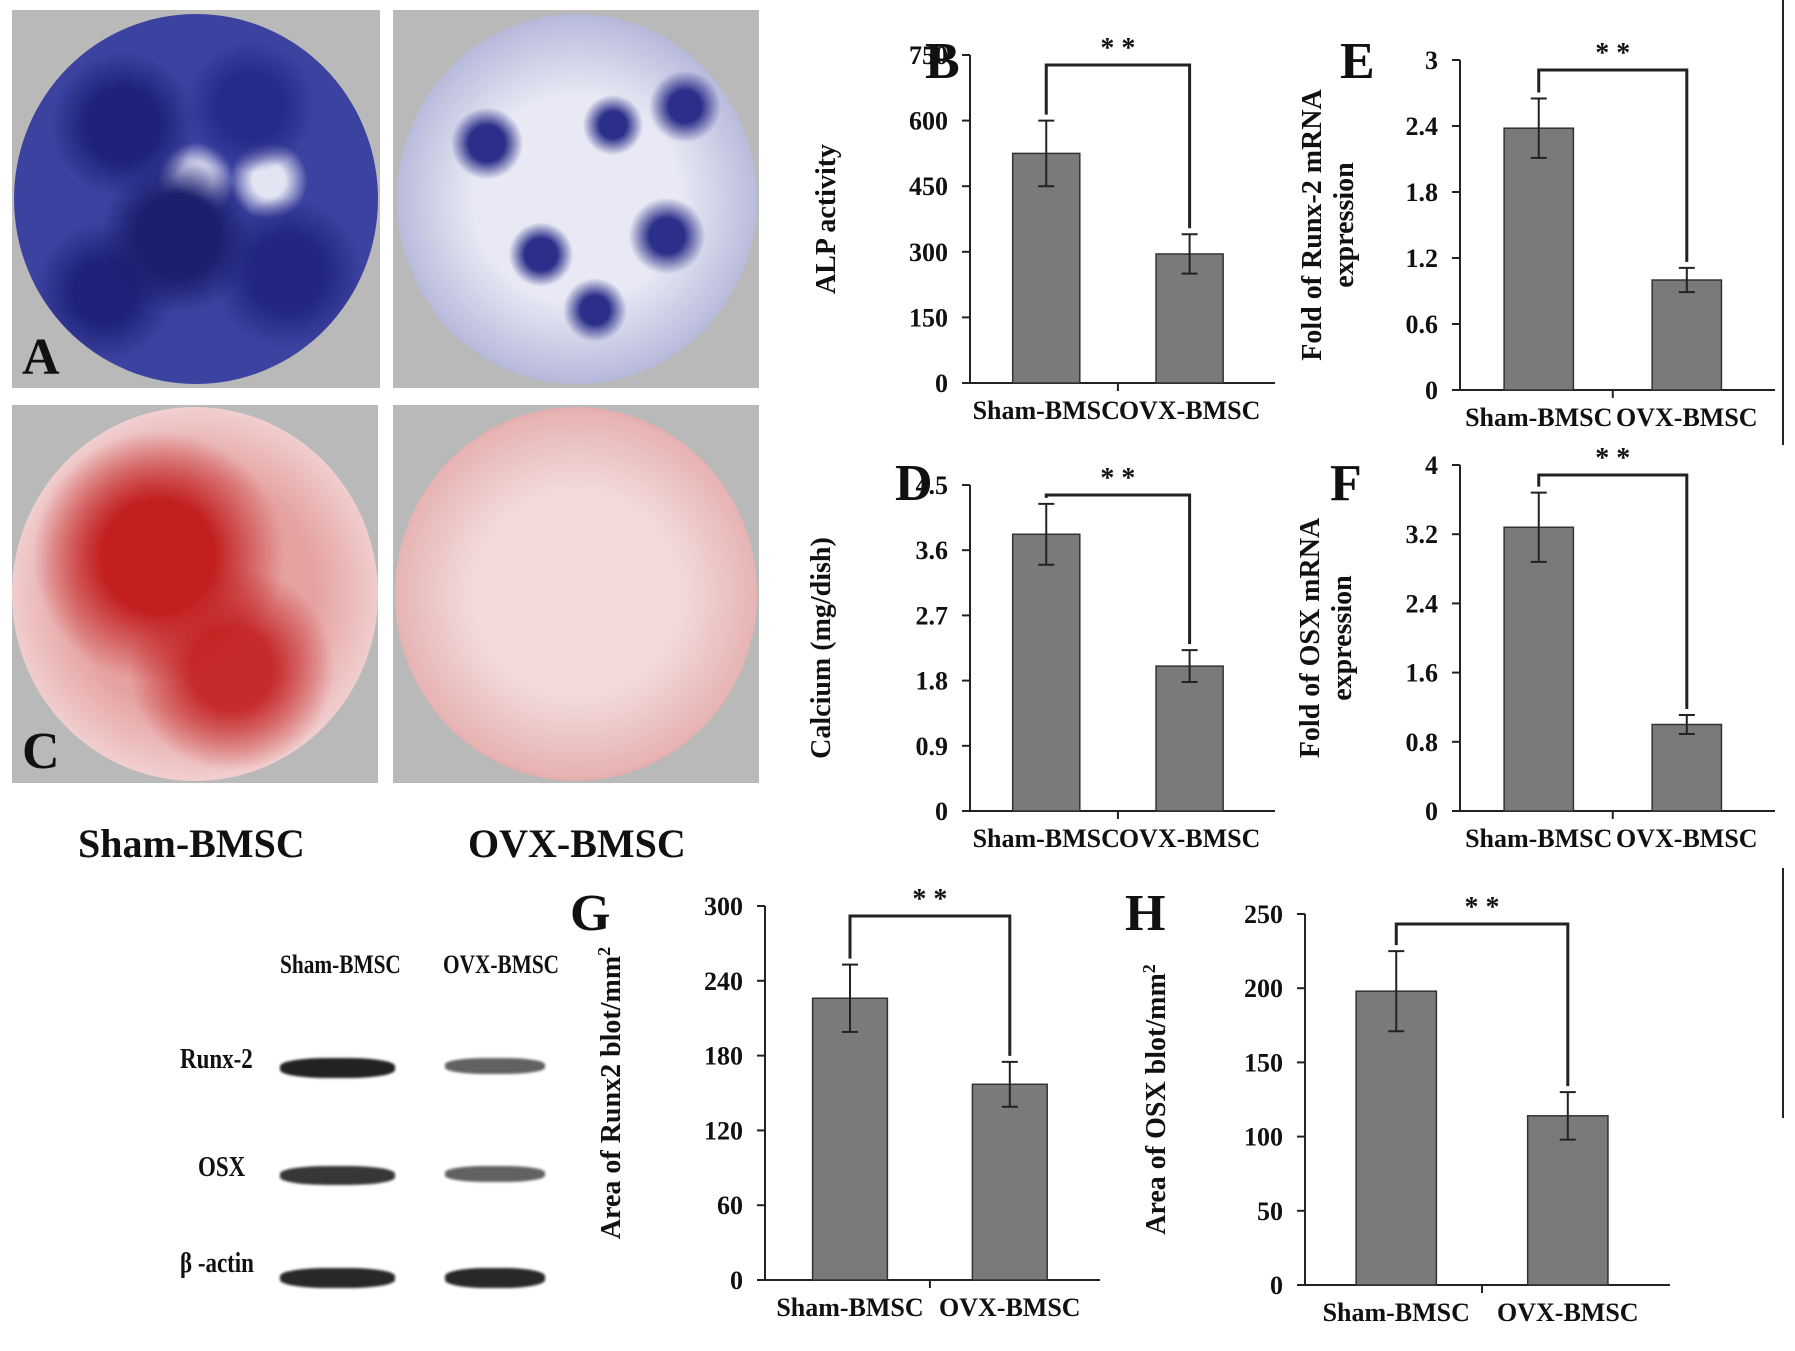 Image resolution: width=1795 pixels, height=1351 pixels. What do you see at coordinates (495, 1278) in the screenshot?
I see `blot-band-actin-ovx` at bounding box center [495, 1278].